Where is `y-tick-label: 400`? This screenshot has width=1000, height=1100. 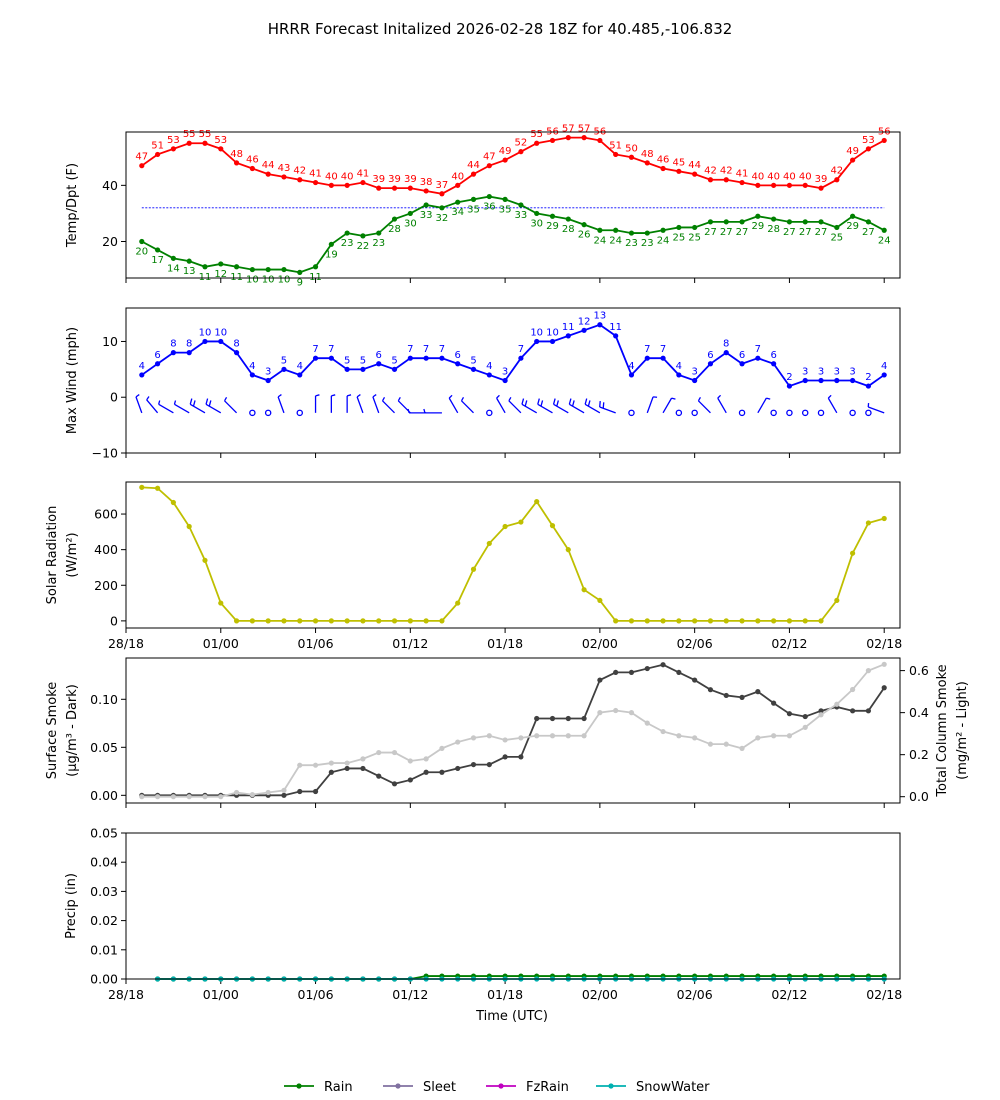
y-tick-label: 400 is located at coordinates (106, 549).